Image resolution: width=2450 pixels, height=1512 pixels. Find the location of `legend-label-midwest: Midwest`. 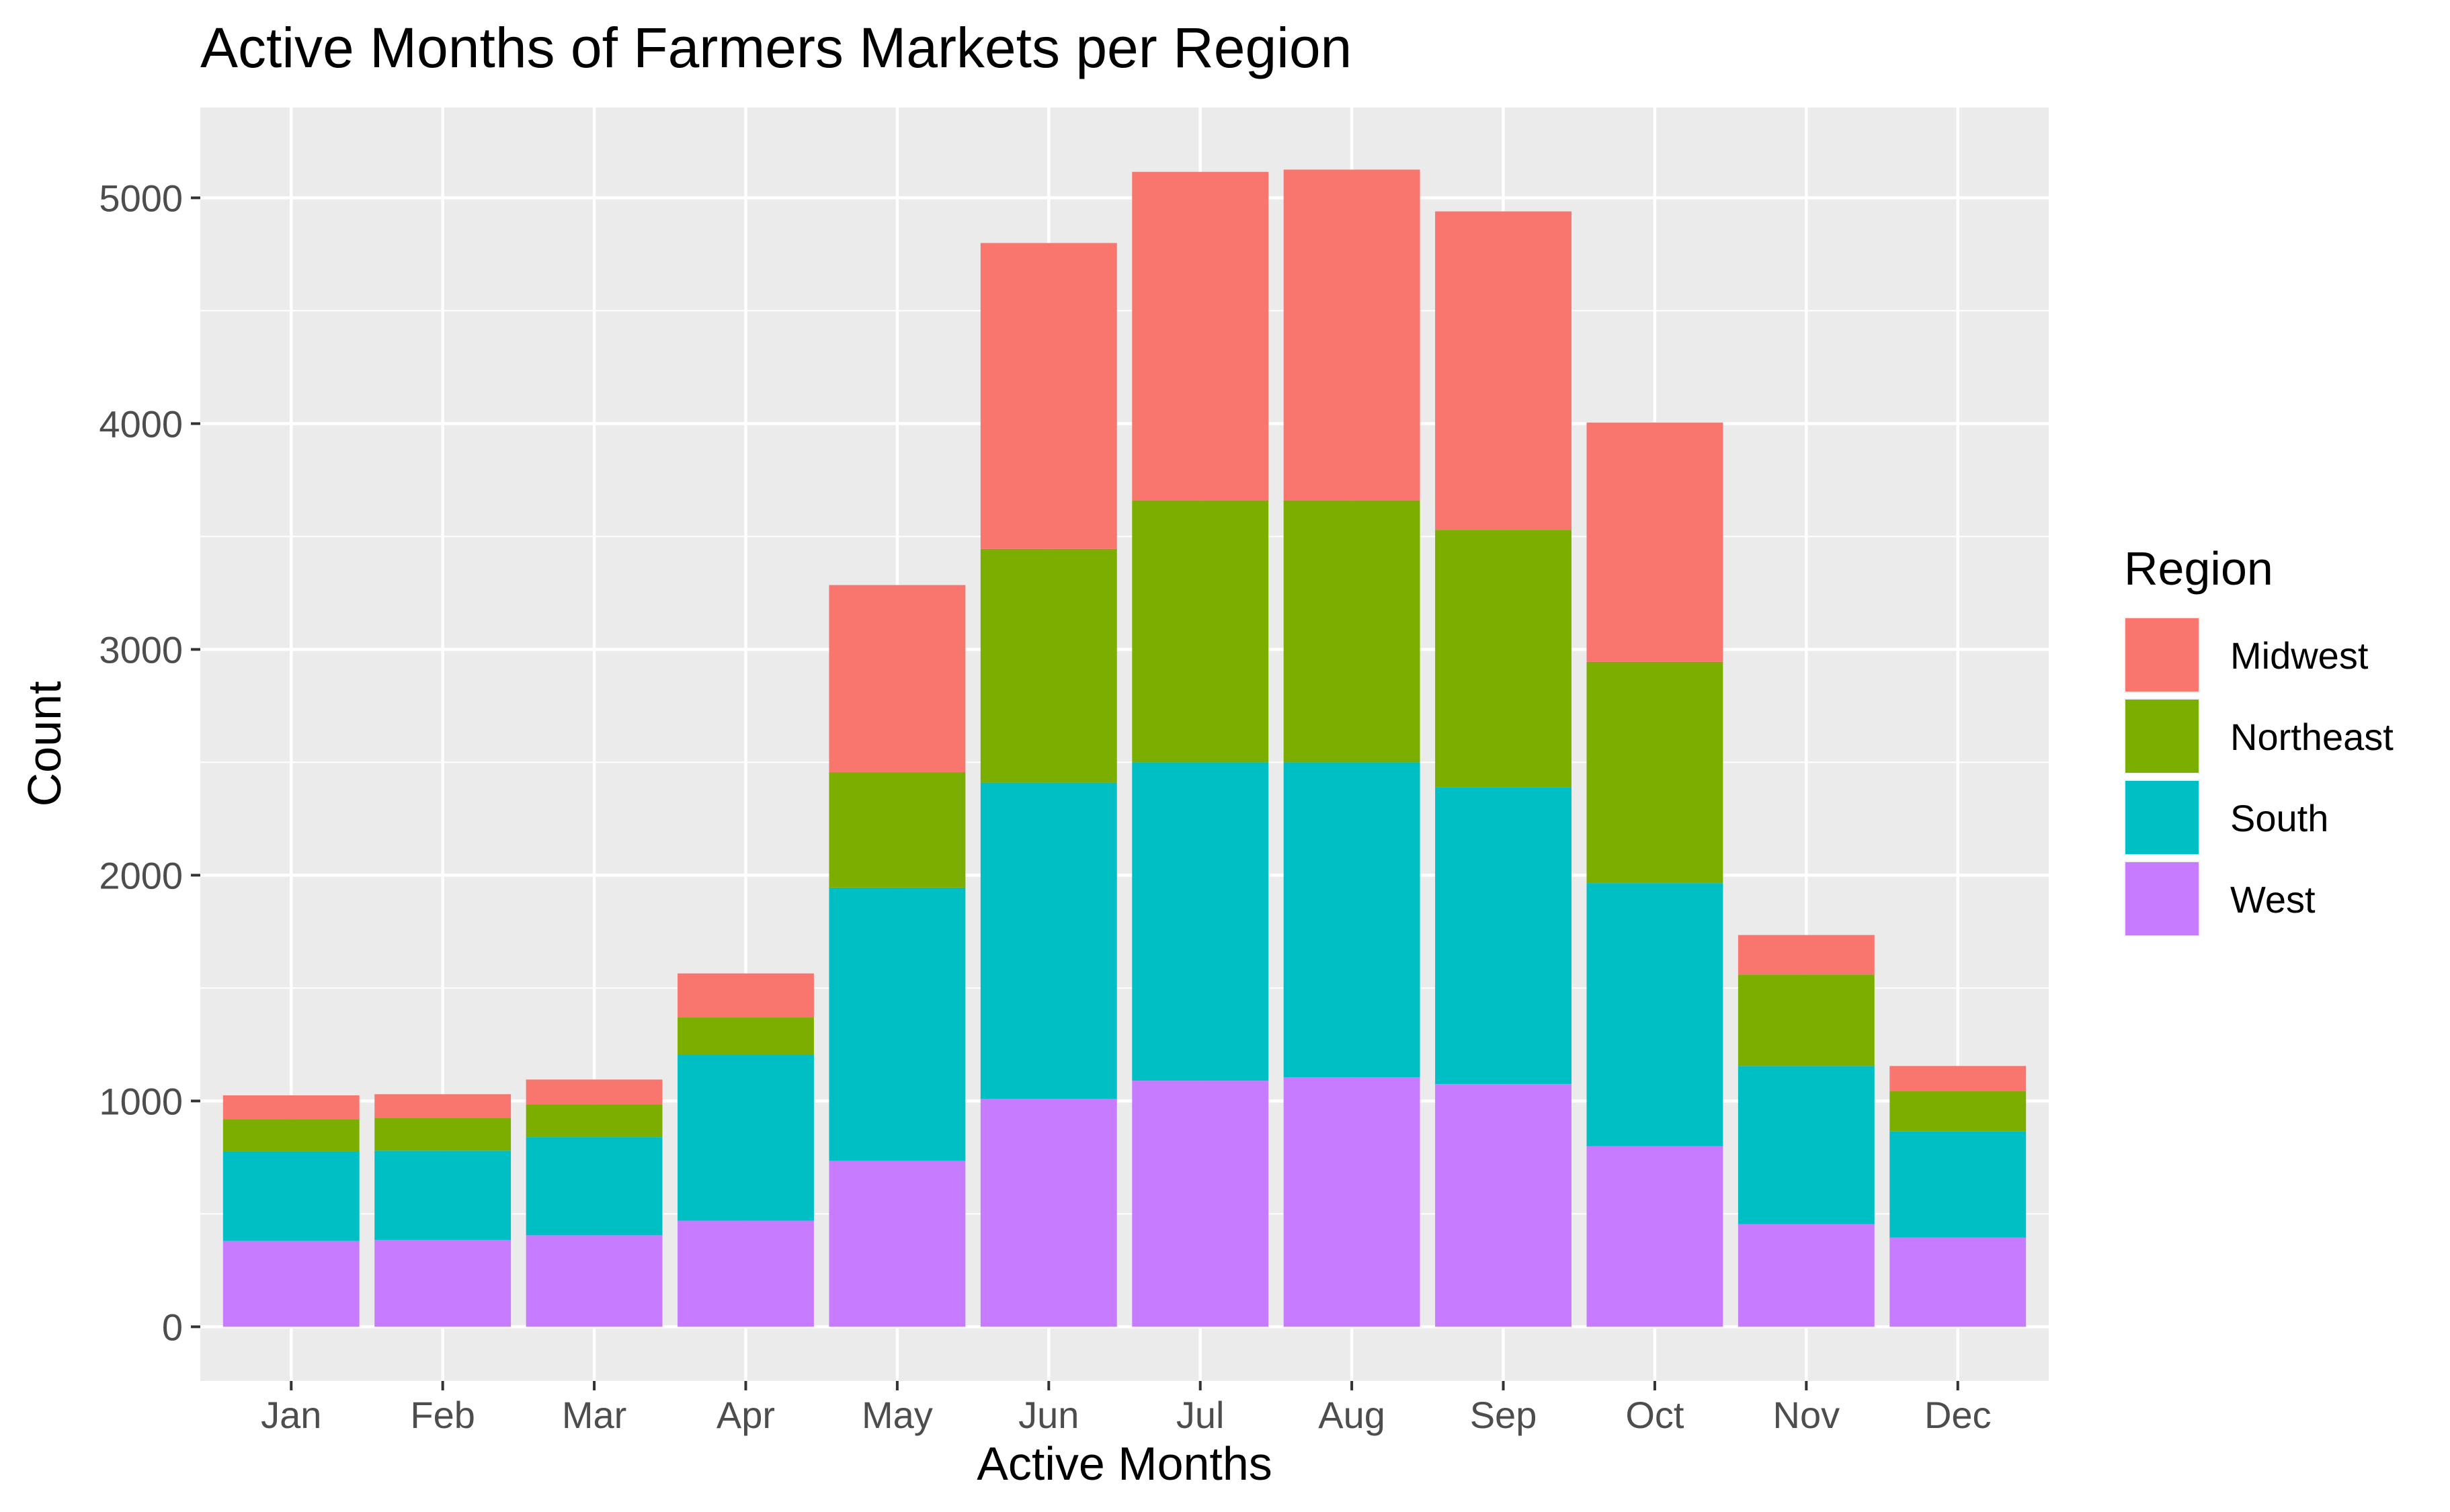

legend-label-midwest: Midwest is located at coordinates (2299, 655).